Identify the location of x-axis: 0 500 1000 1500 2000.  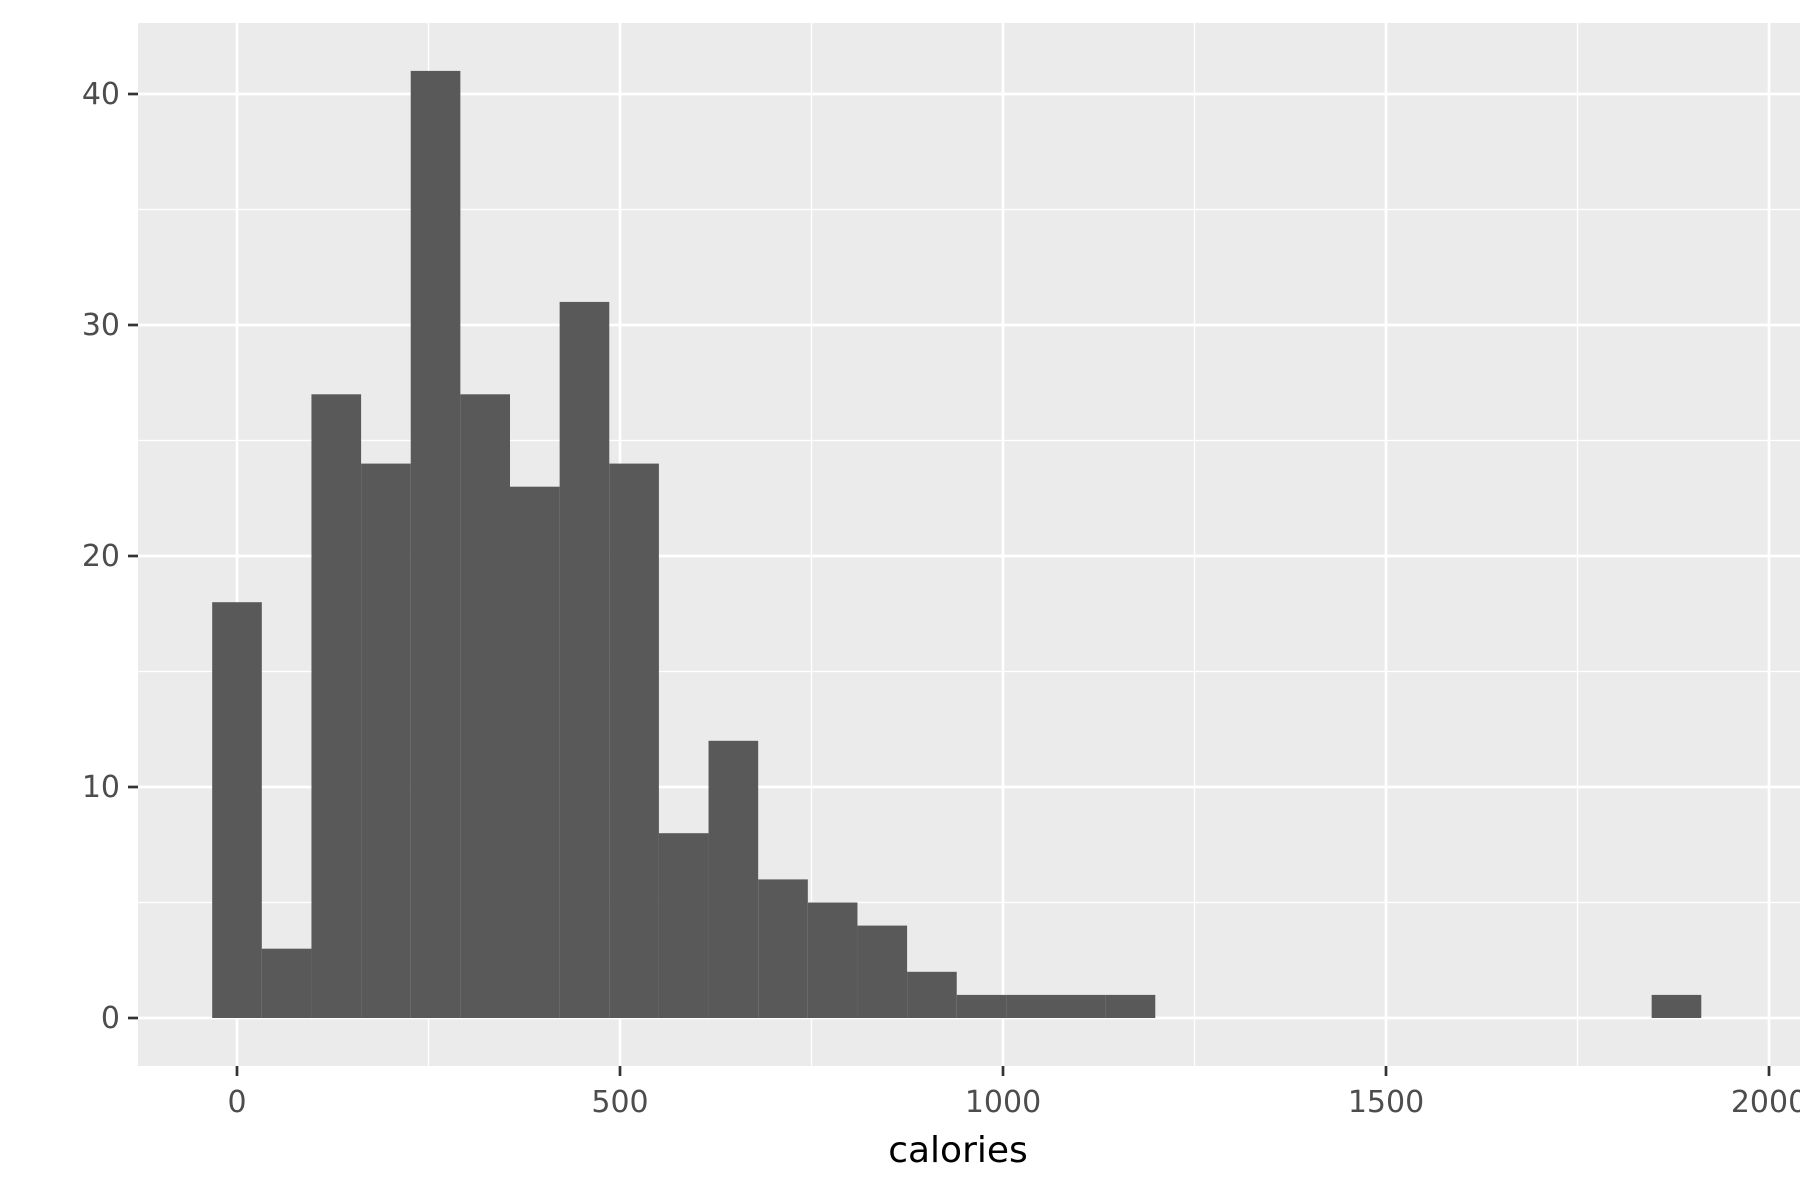
(1013, 1093).